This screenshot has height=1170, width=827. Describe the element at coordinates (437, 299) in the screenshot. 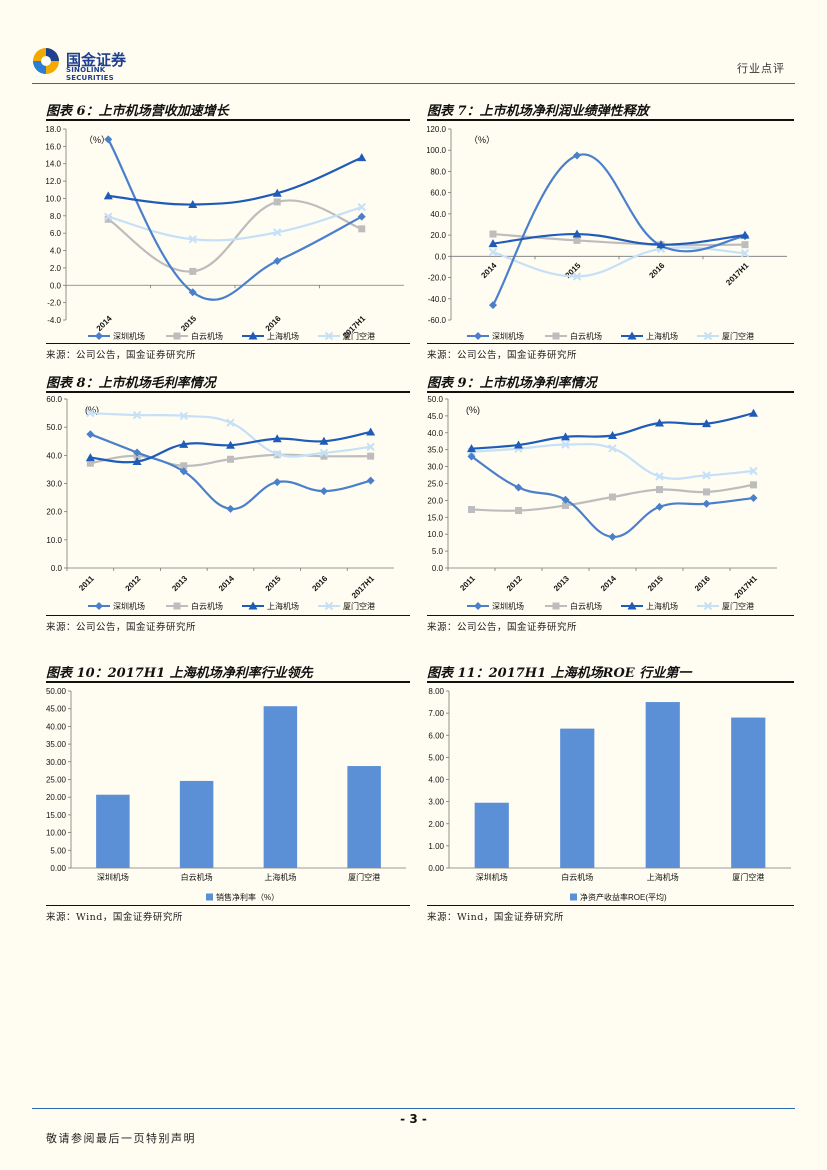

I see `y-tick-label: -40.0` at that location.